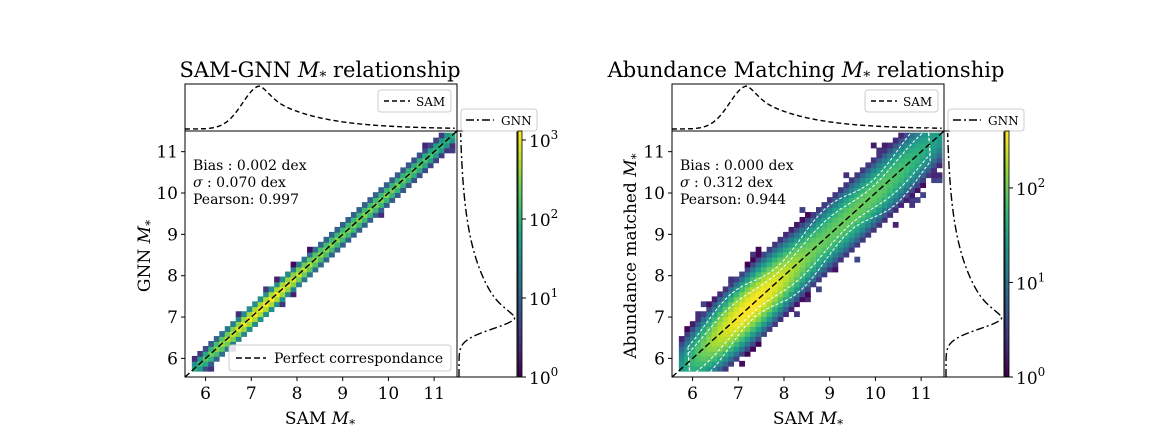 This screenshot has height=432, width=1152. I want to click on y-tick-label: 9, so click(659, 235).